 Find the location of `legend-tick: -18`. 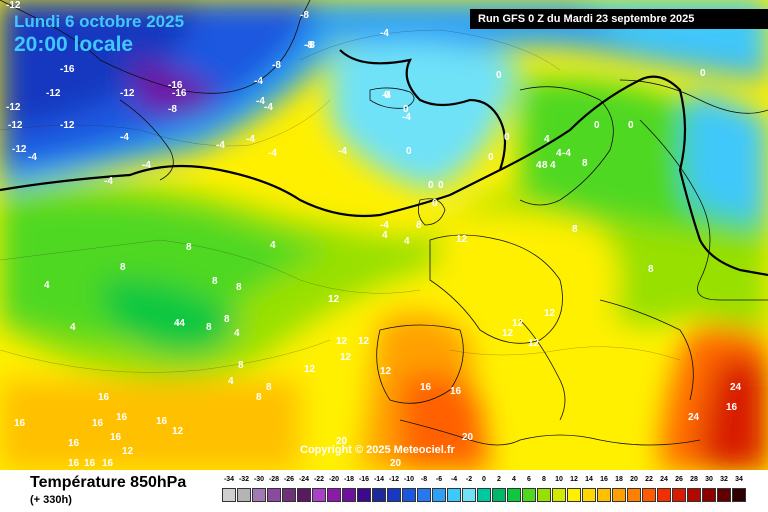

legend-tick: -18 is located at coordinates (349, 479).